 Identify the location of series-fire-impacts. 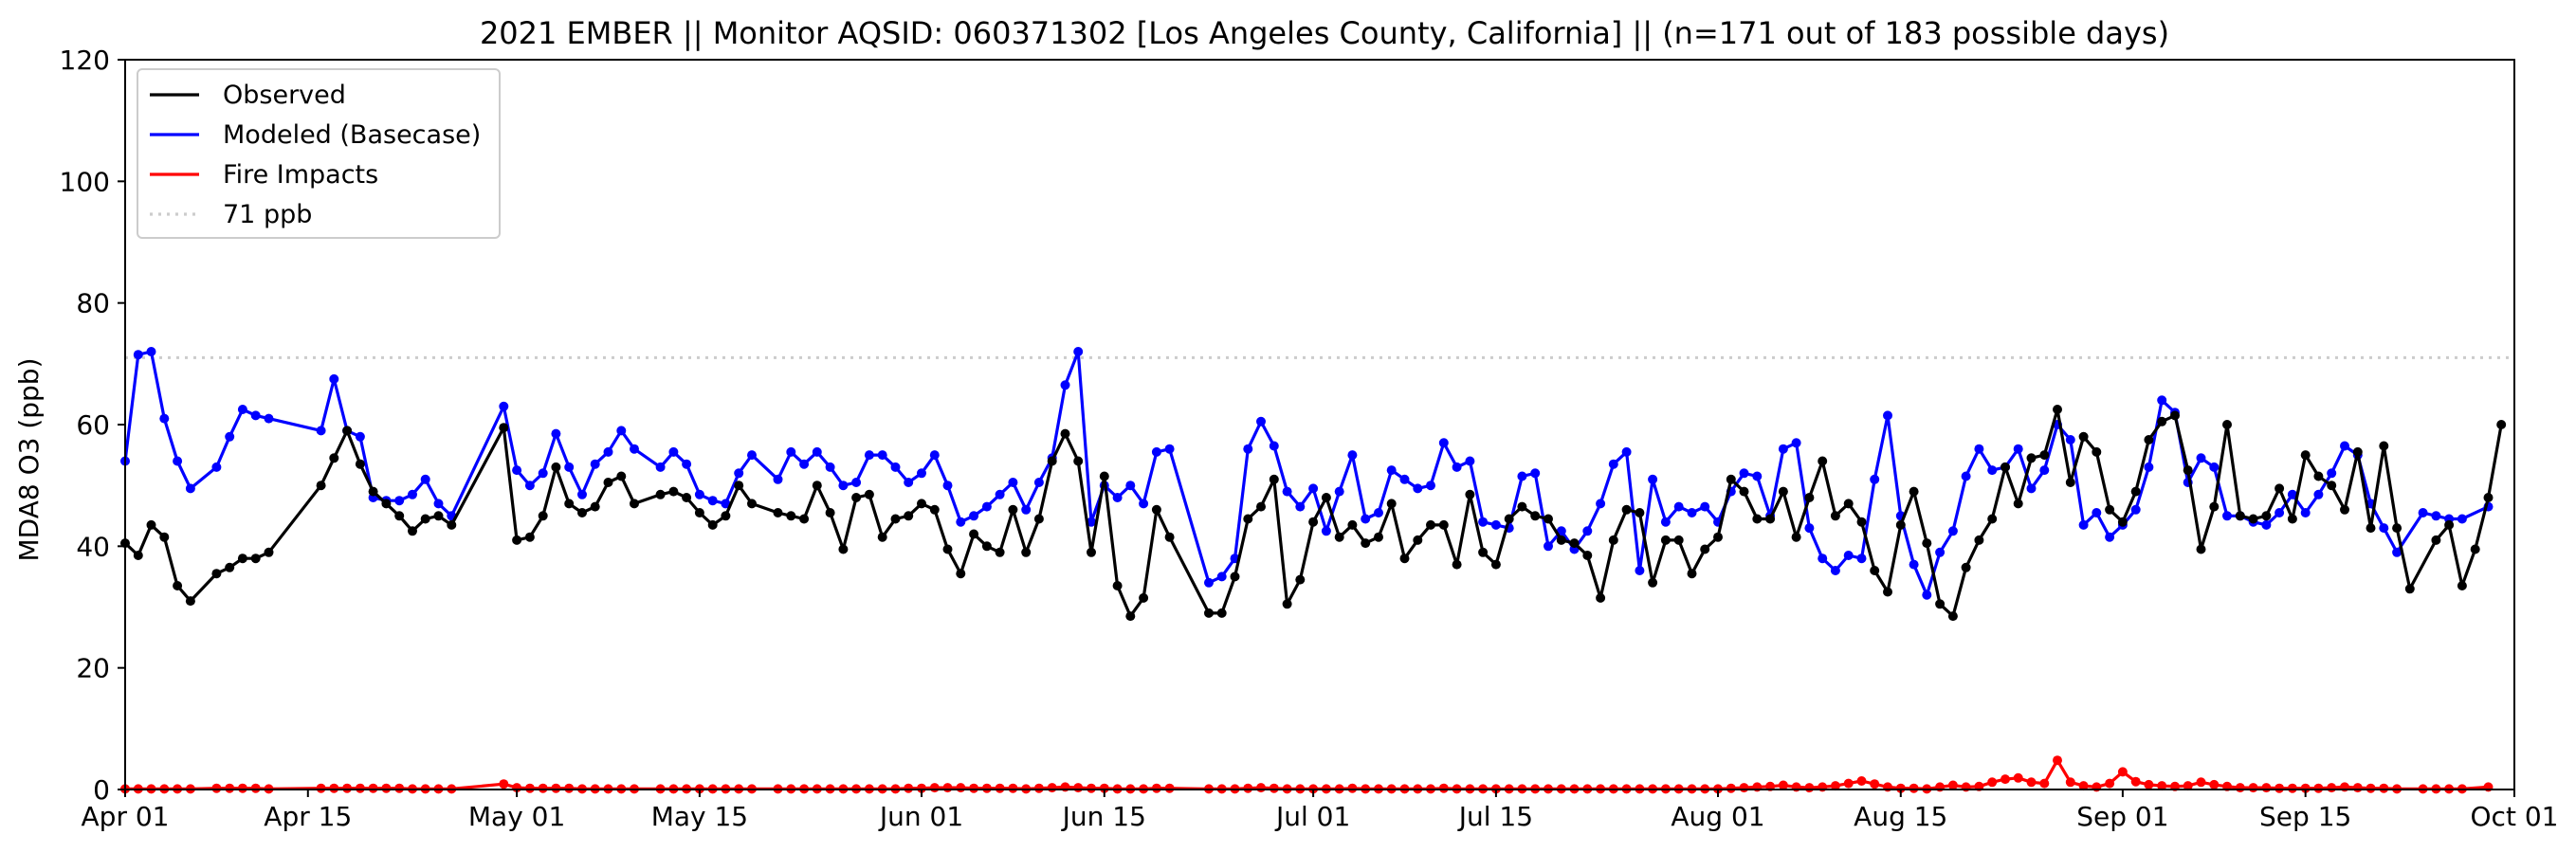
(1307, 774).